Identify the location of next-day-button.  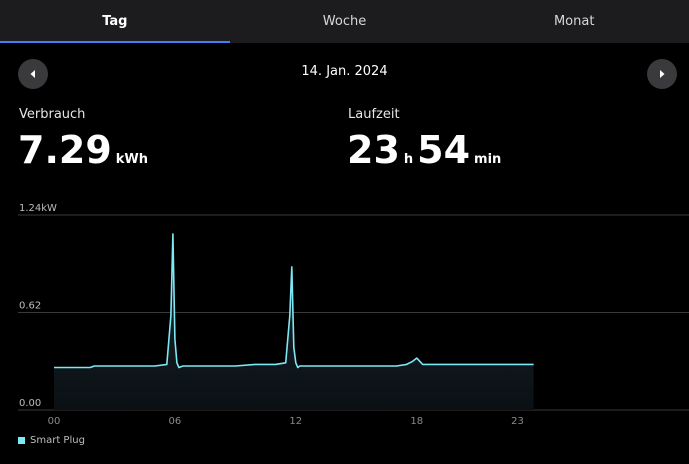
(662, 74).